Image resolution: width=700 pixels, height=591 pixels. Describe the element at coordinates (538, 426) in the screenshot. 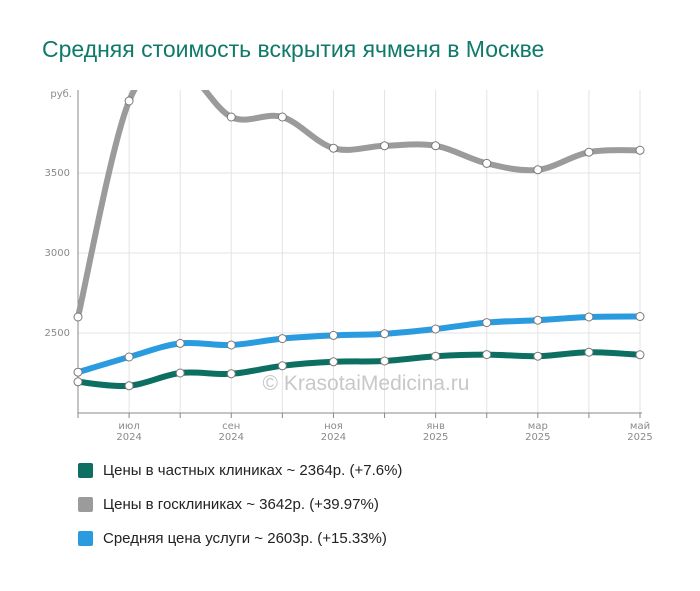

I see `x-tick-month: мар` at that location.